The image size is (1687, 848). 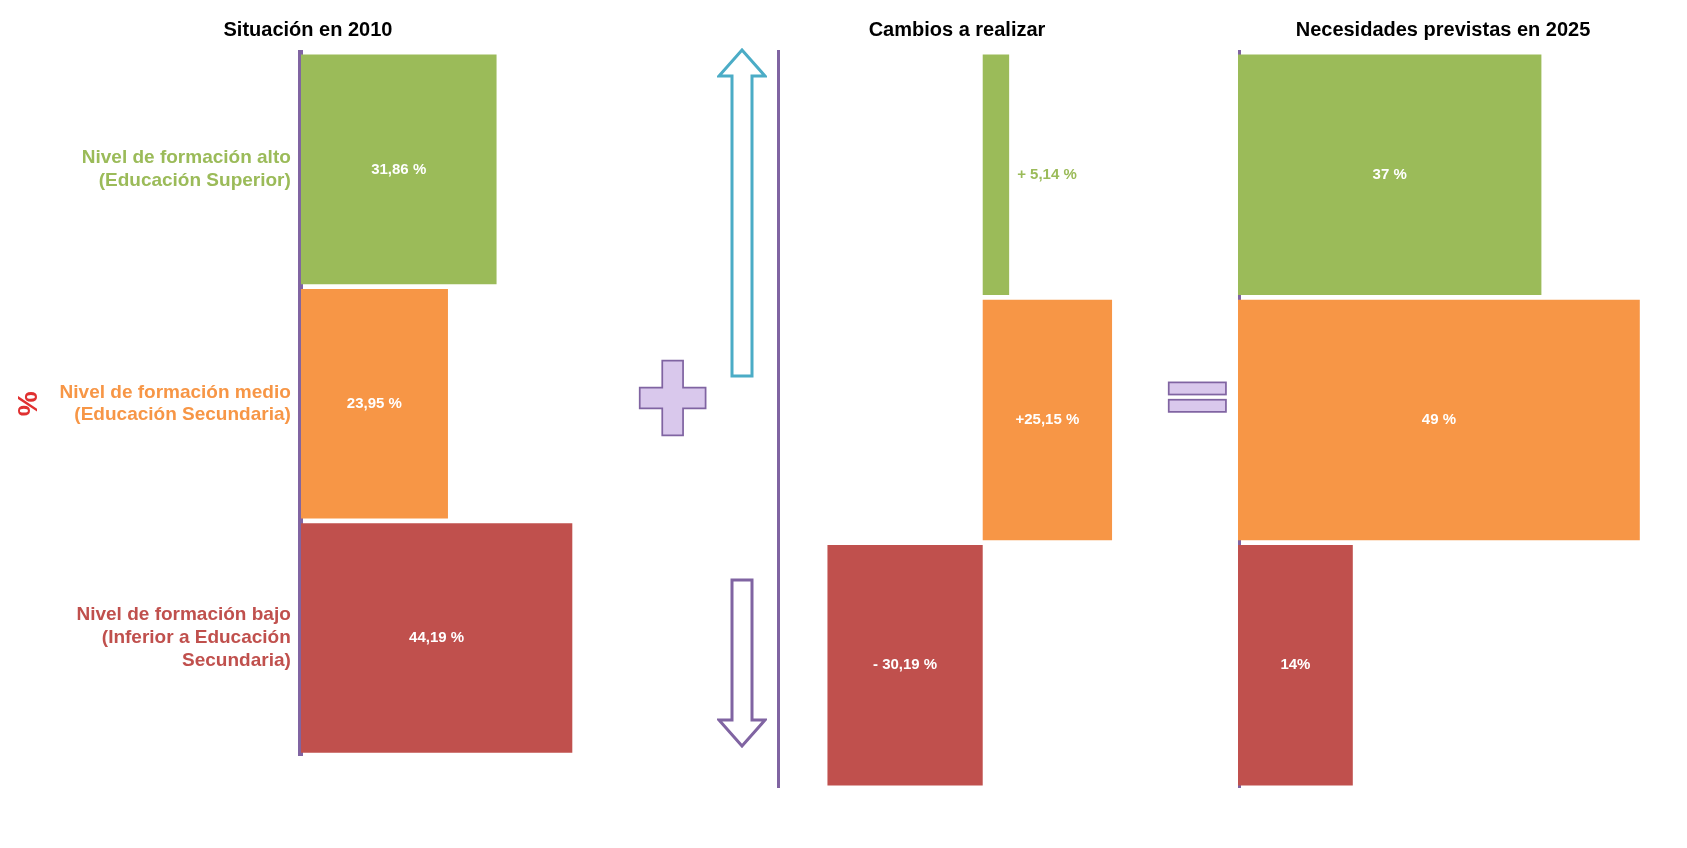 What do you see at coordinates (27, 404) in the screenshot?
I see `y-axis-title: %` at bounding box center [27, 404].